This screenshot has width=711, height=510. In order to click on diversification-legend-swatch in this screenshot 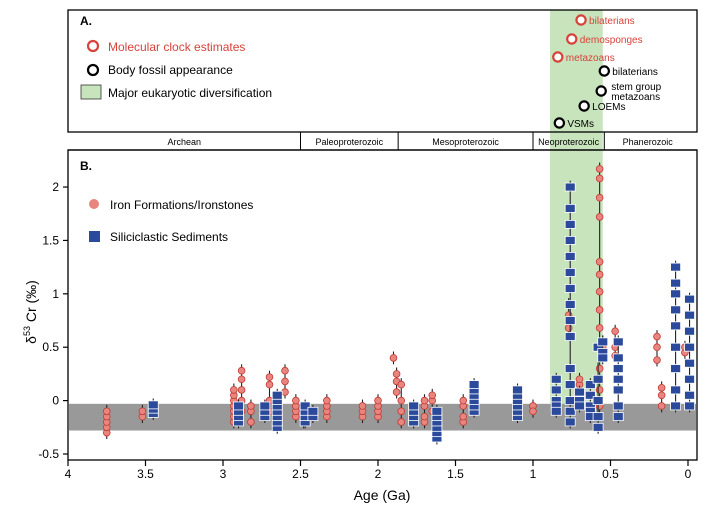, I will do `click(91, 92)`.